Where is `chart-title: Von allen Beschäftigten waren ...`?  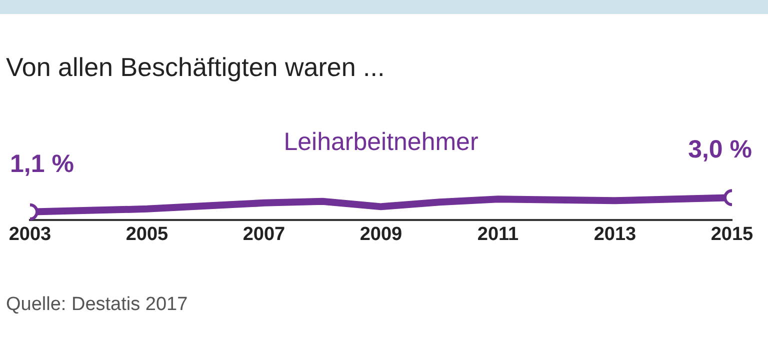 chart-title: Von allen Beschäftigten waren ... is located at coordinates (195, 67).